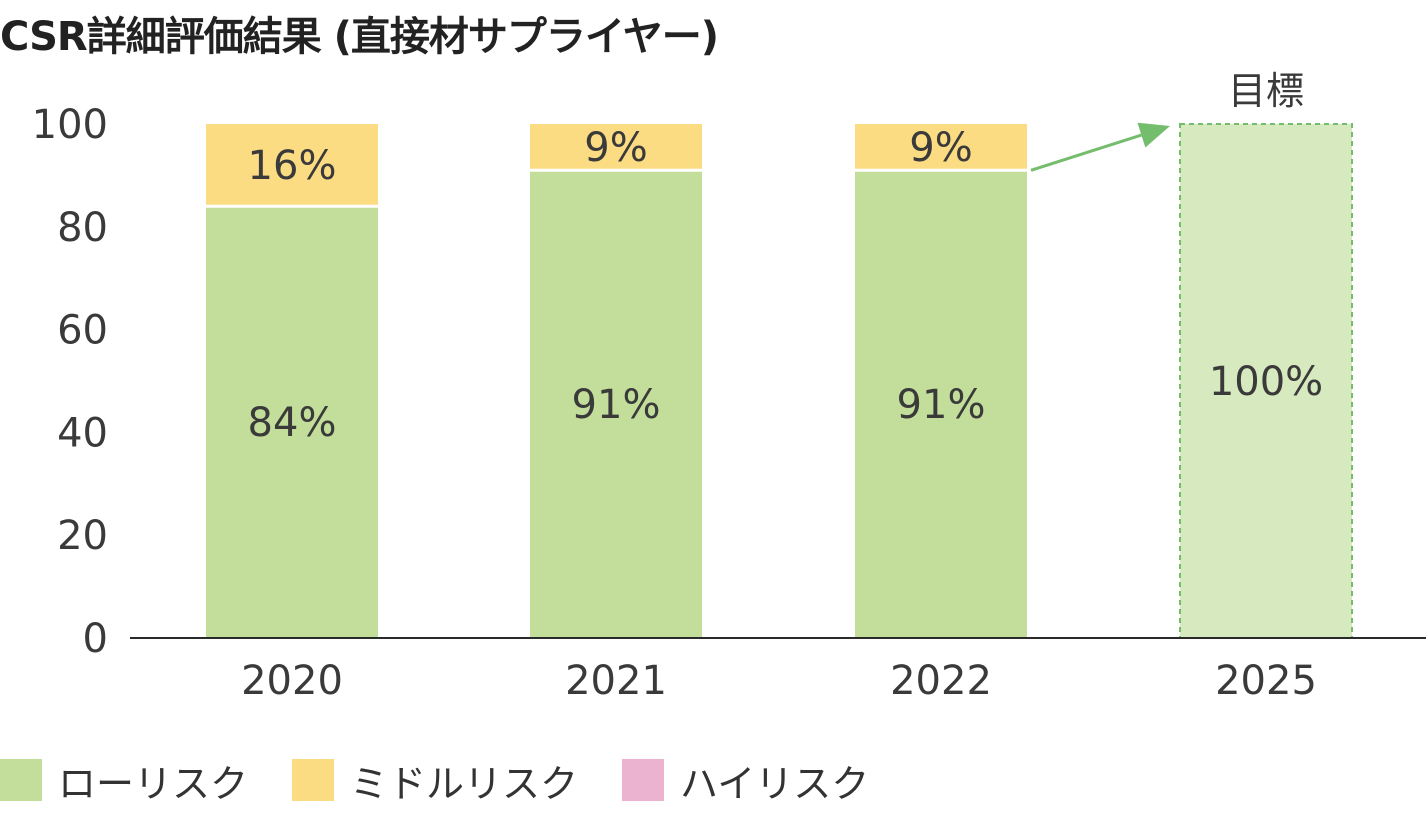 This screenshot has height=814, width=1426. I want to click on y-tick-label-40: 40, so click(82, 433).